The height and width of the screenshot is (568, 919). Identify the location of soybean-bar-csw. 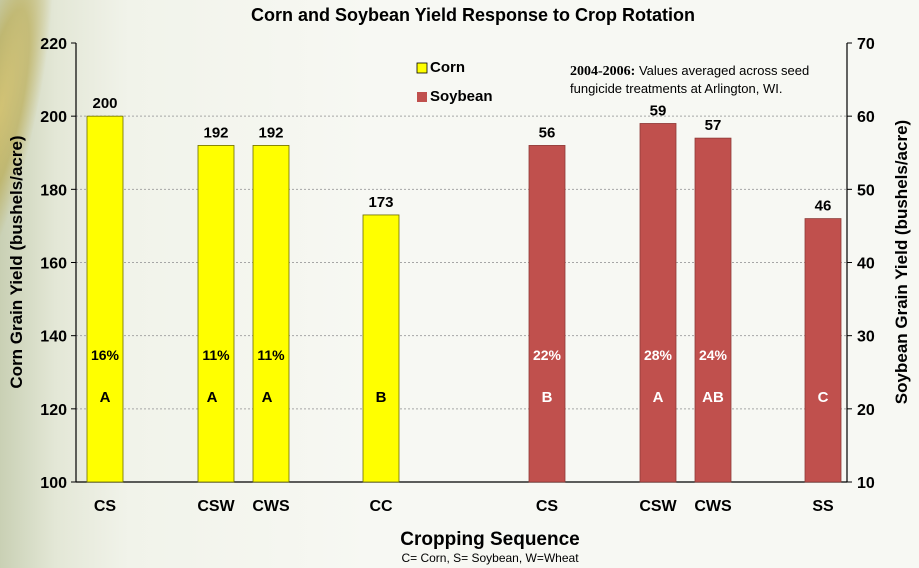
(658, 303).